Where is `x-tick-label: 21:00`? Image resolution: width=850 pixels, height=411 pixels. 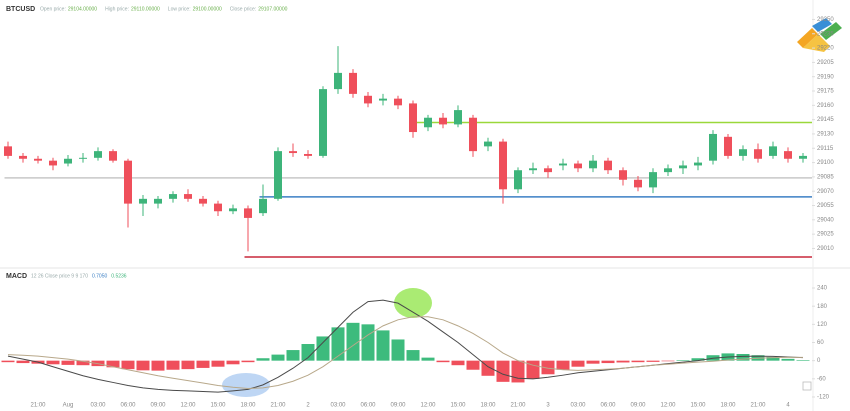 x-tick-label: 21:00 is located at coordinates (758, 406).